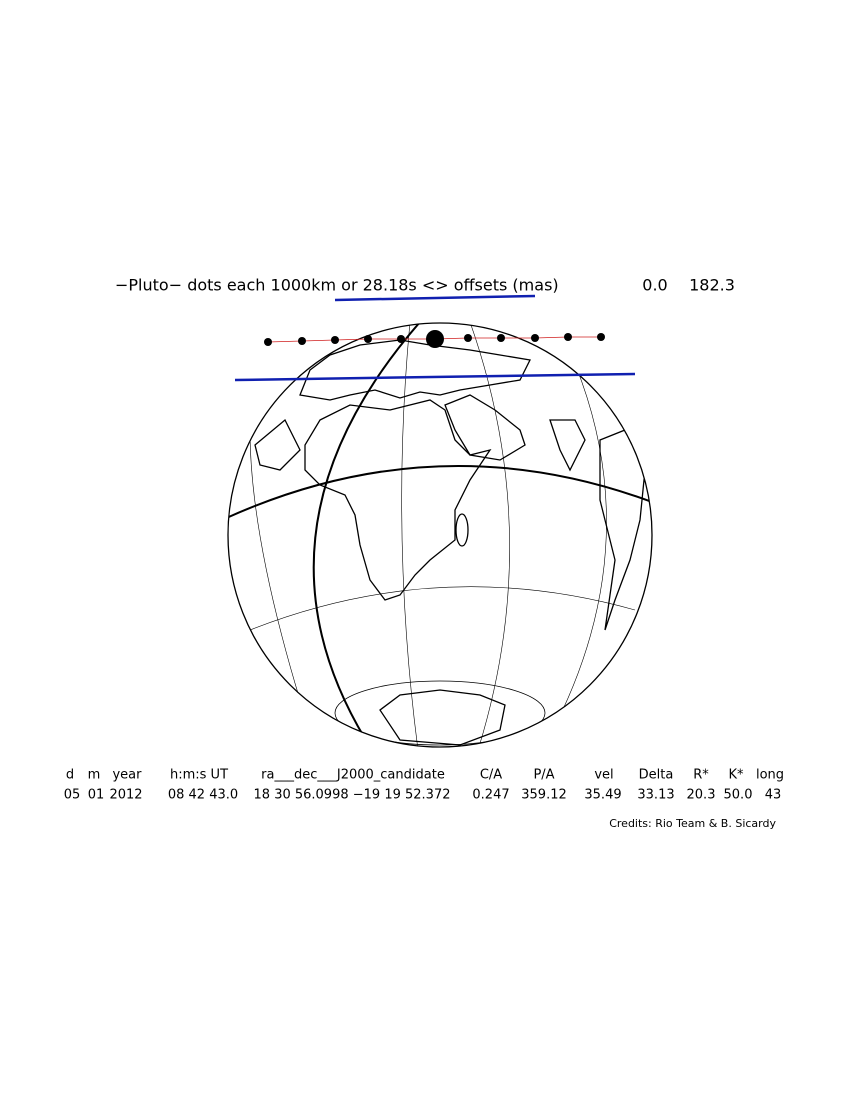  I want to click on table-header: Delta, so click(656, 775).